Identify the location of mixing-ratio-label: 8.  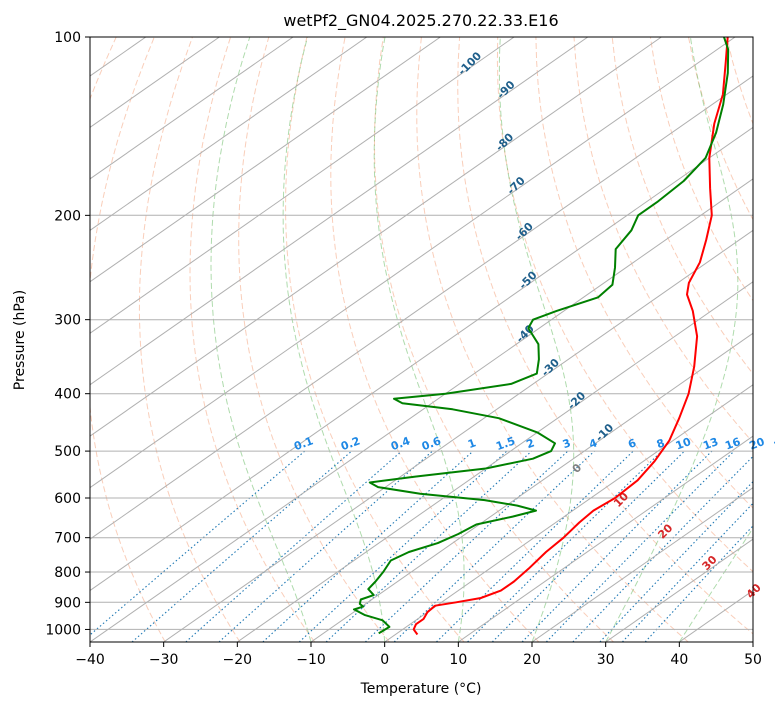
(661, 443).